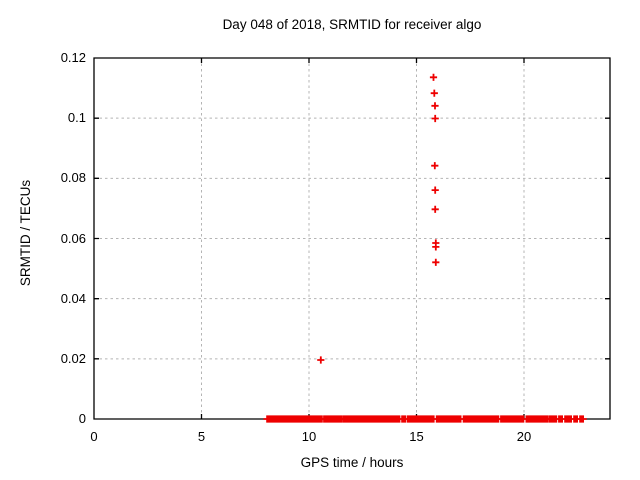 This screenshot has height=480, width=640. What do you see at coordinates (309, 436) in the screenshot?
I see `x-tick-label: 10` at bounding box center [309, 436].